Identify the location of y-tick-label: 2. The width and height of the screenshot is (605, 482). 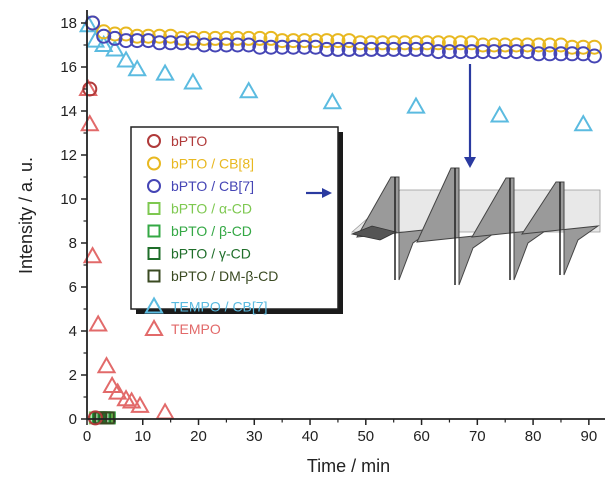
(73, 375).